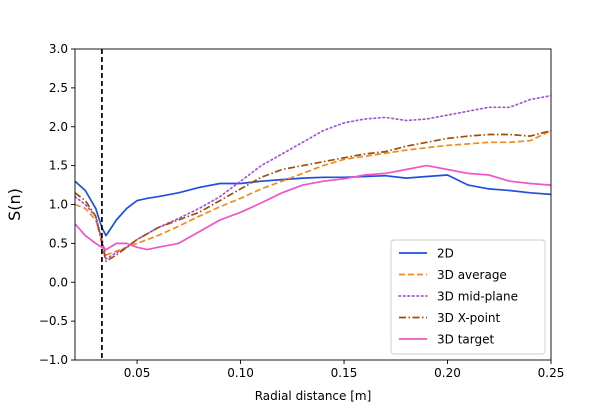  I want to click on x-ticks: 0.05 0.10 0.15 0.20 0.25, so click(344, 370).